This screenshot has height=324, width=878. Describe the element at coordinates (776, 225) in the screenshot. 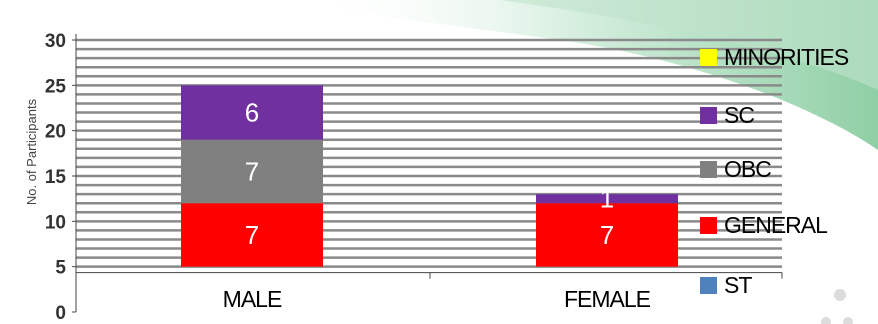

I see `legend-label: GENERAL` at that location.